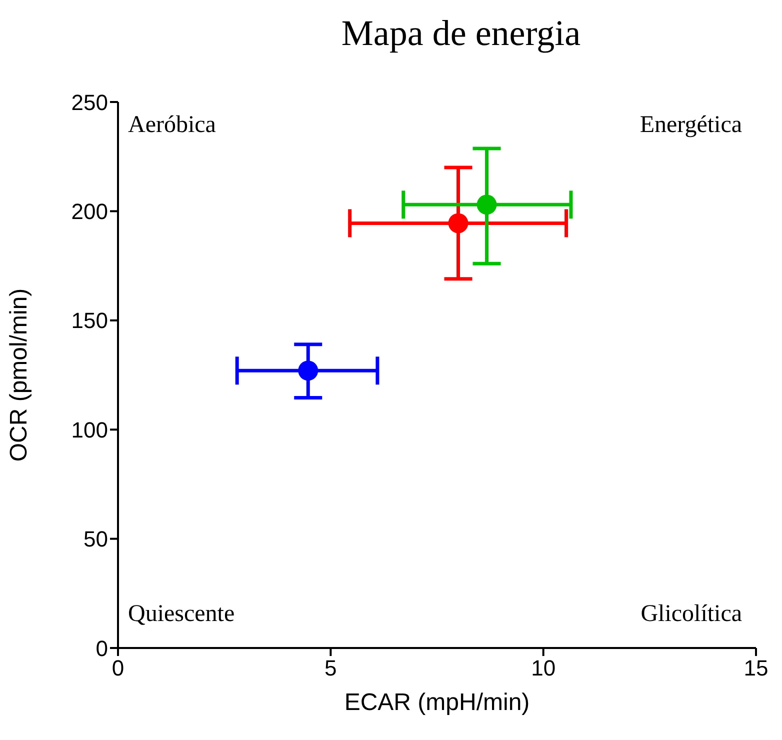  What do you see at coordinates (96, 539) in the screenshot?
I see `y-tick-label: 50` at bounding box center [96, 539].